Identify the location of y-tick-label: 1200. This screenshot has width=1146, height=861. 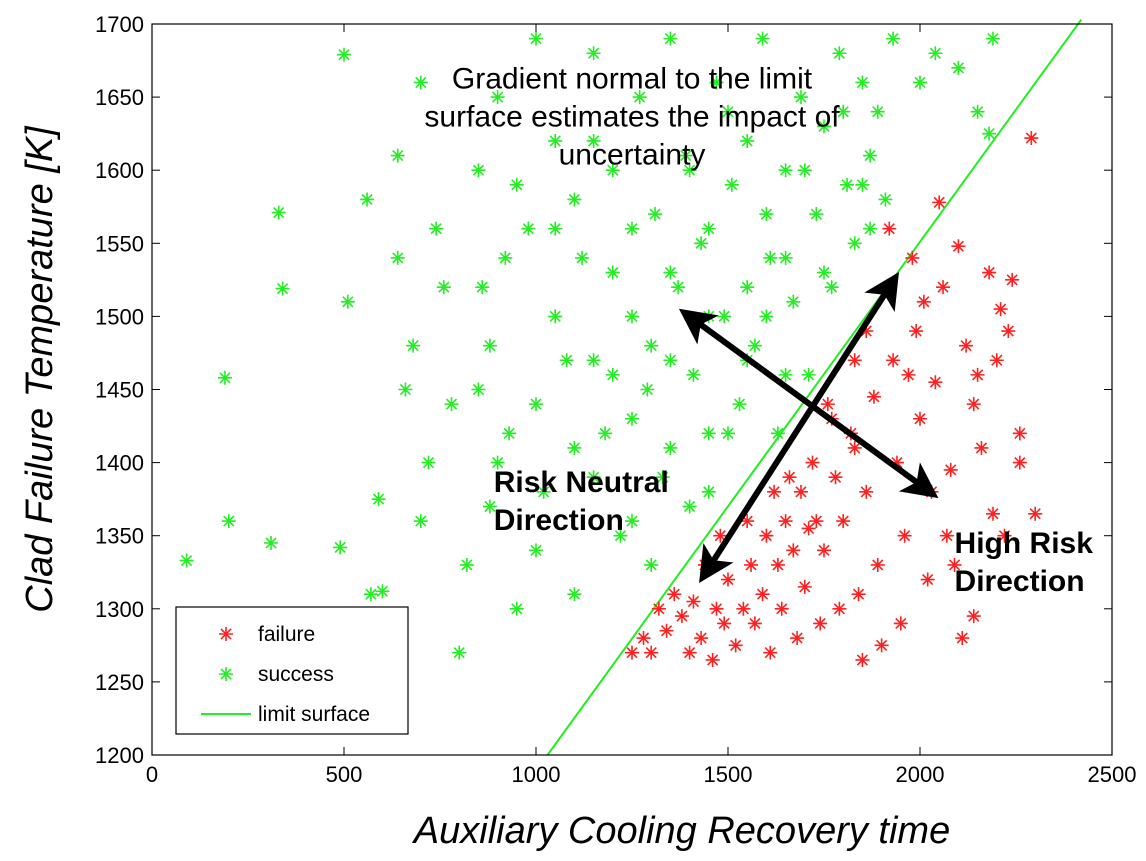
(119, 755).